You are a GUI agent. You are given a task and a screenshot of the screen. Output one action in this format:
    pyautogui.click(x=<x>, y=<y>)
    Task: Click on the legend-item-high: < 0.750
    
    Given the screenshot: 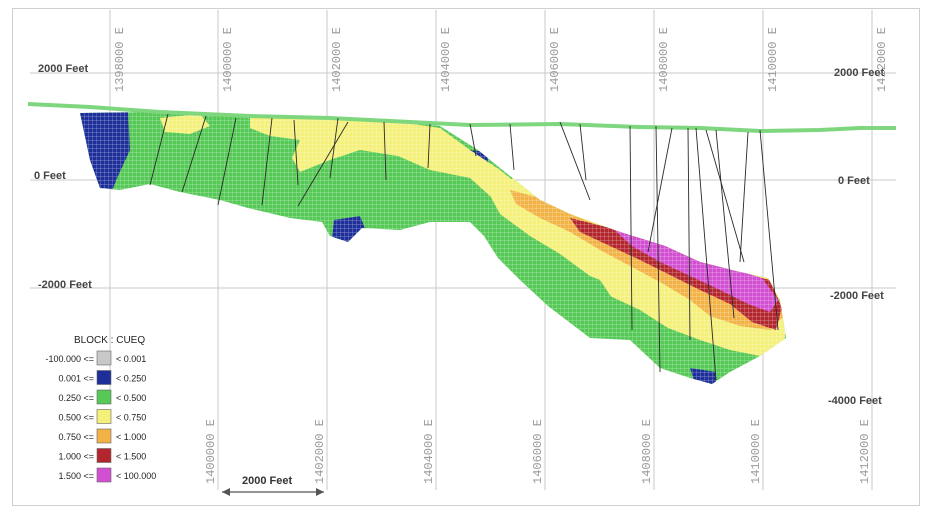 What is the action you would take?
    pyautogui.click(x=131, y=418)
    